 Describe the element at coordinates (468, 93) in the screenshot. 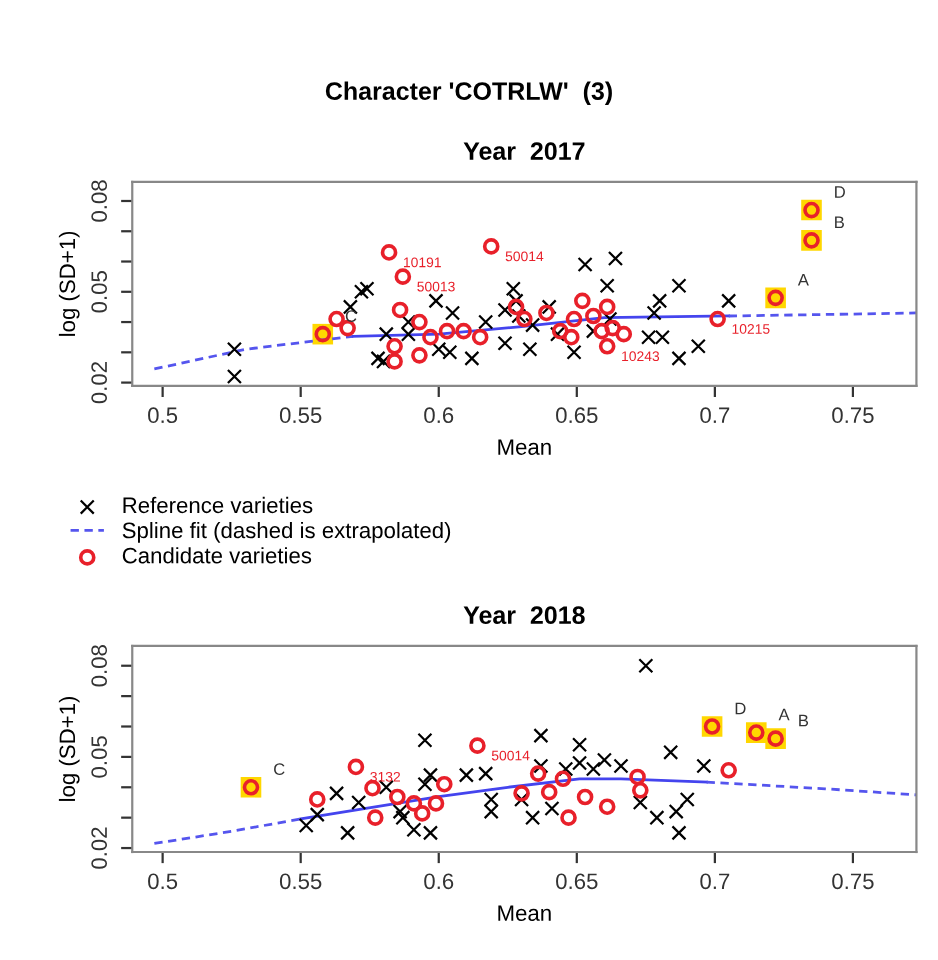

I see `chart-title: Character 'COTRLW' (3)` at that location.